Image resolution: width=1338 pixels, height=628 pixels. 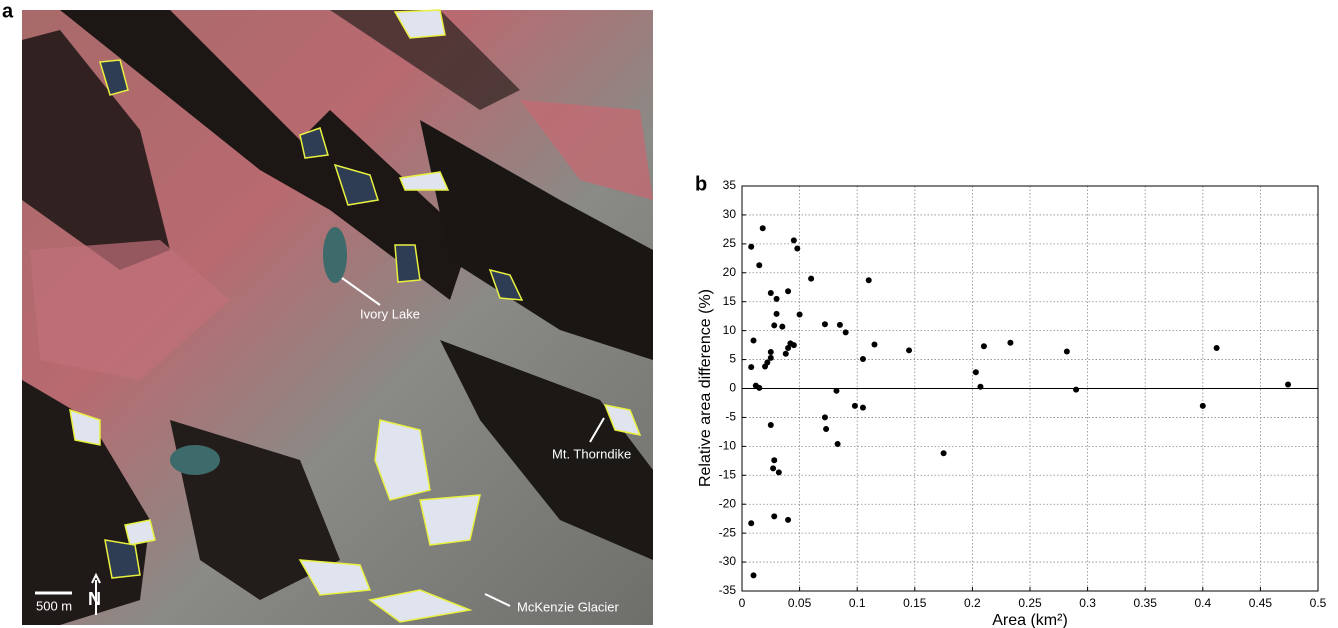 I want to click on x-tick-label: 0.5, so click(x=1318, y=603).